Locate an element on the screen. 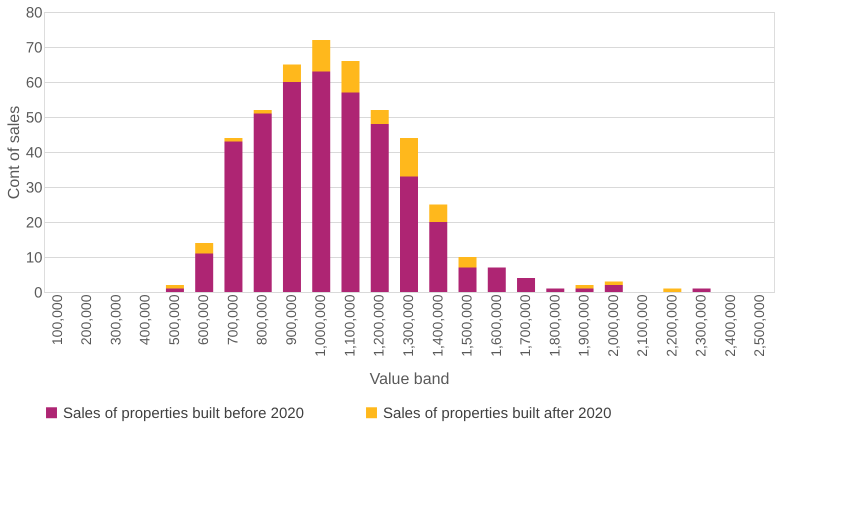  x-tick-label: 1,100,000 is located at coordinates (349, 325).